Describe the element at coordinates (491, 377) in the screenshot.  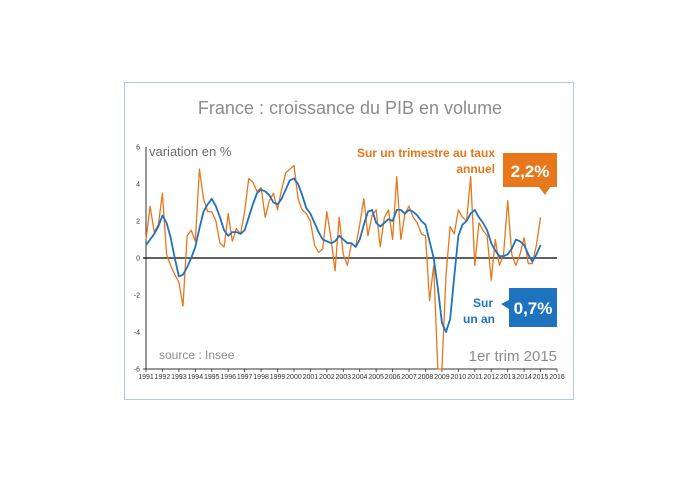
I see `x-tick-label: 2012` at that location.